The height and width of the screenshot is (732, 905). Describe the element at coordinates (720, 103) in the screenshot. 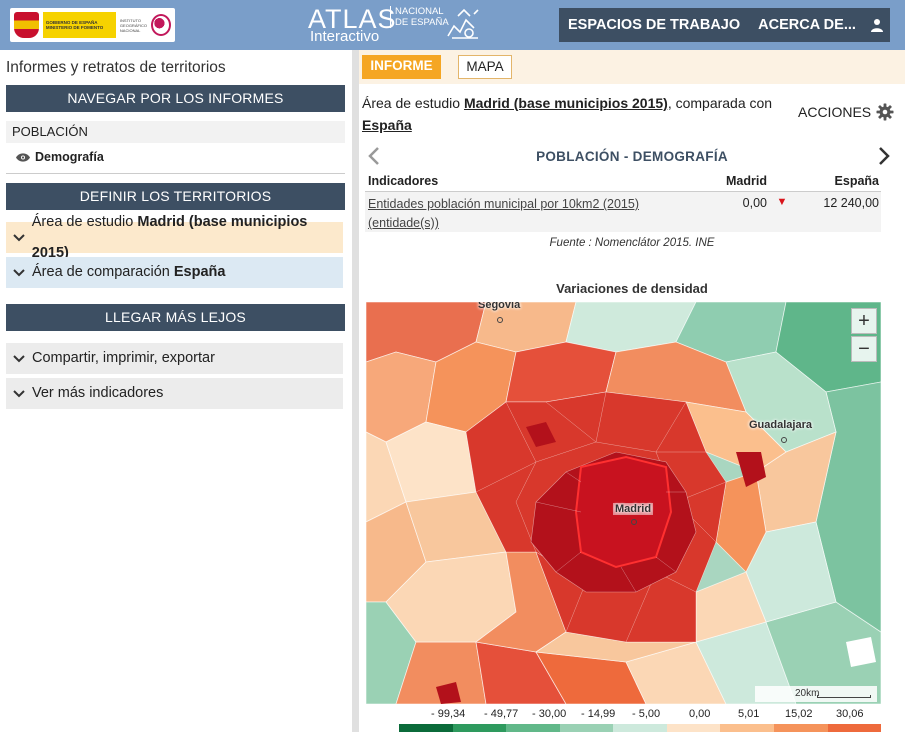

I see `study-line-mid: , comparada con` at that location.